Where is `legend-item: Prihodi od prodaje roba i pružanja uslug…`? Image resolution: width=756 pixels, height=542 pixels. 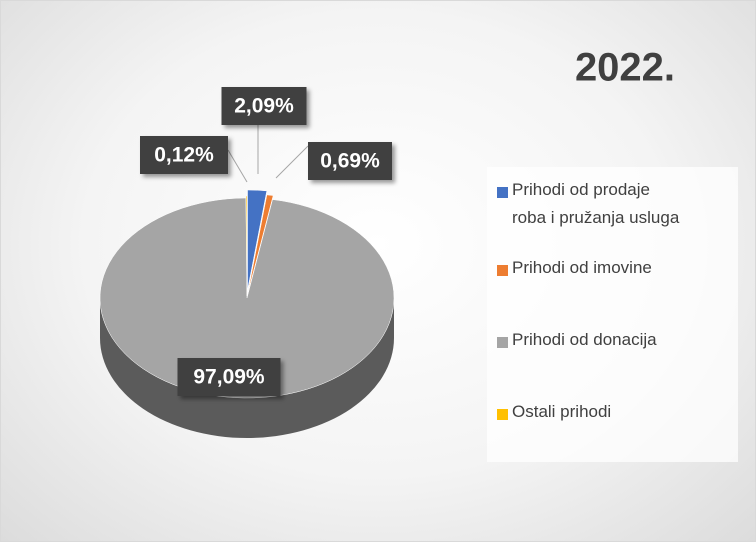
legend-item: Prihodi od prodaje roba i pružanja uslug… is located at coordinates (590, 206).